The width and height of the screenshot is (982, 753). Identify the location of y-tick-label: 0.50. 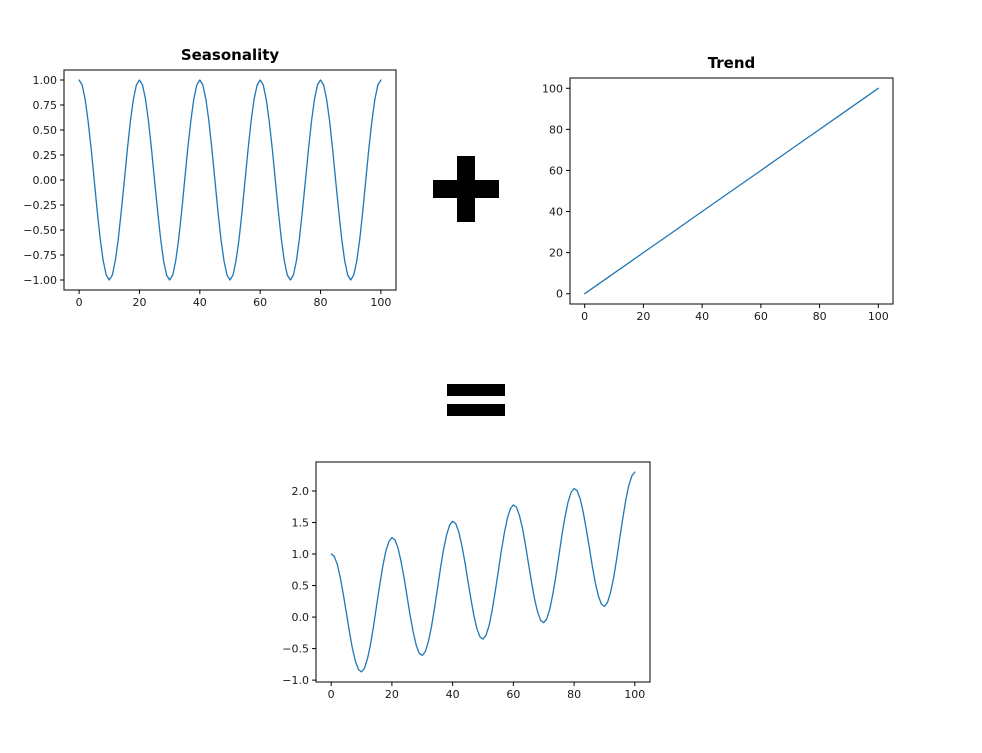
(45, 130).